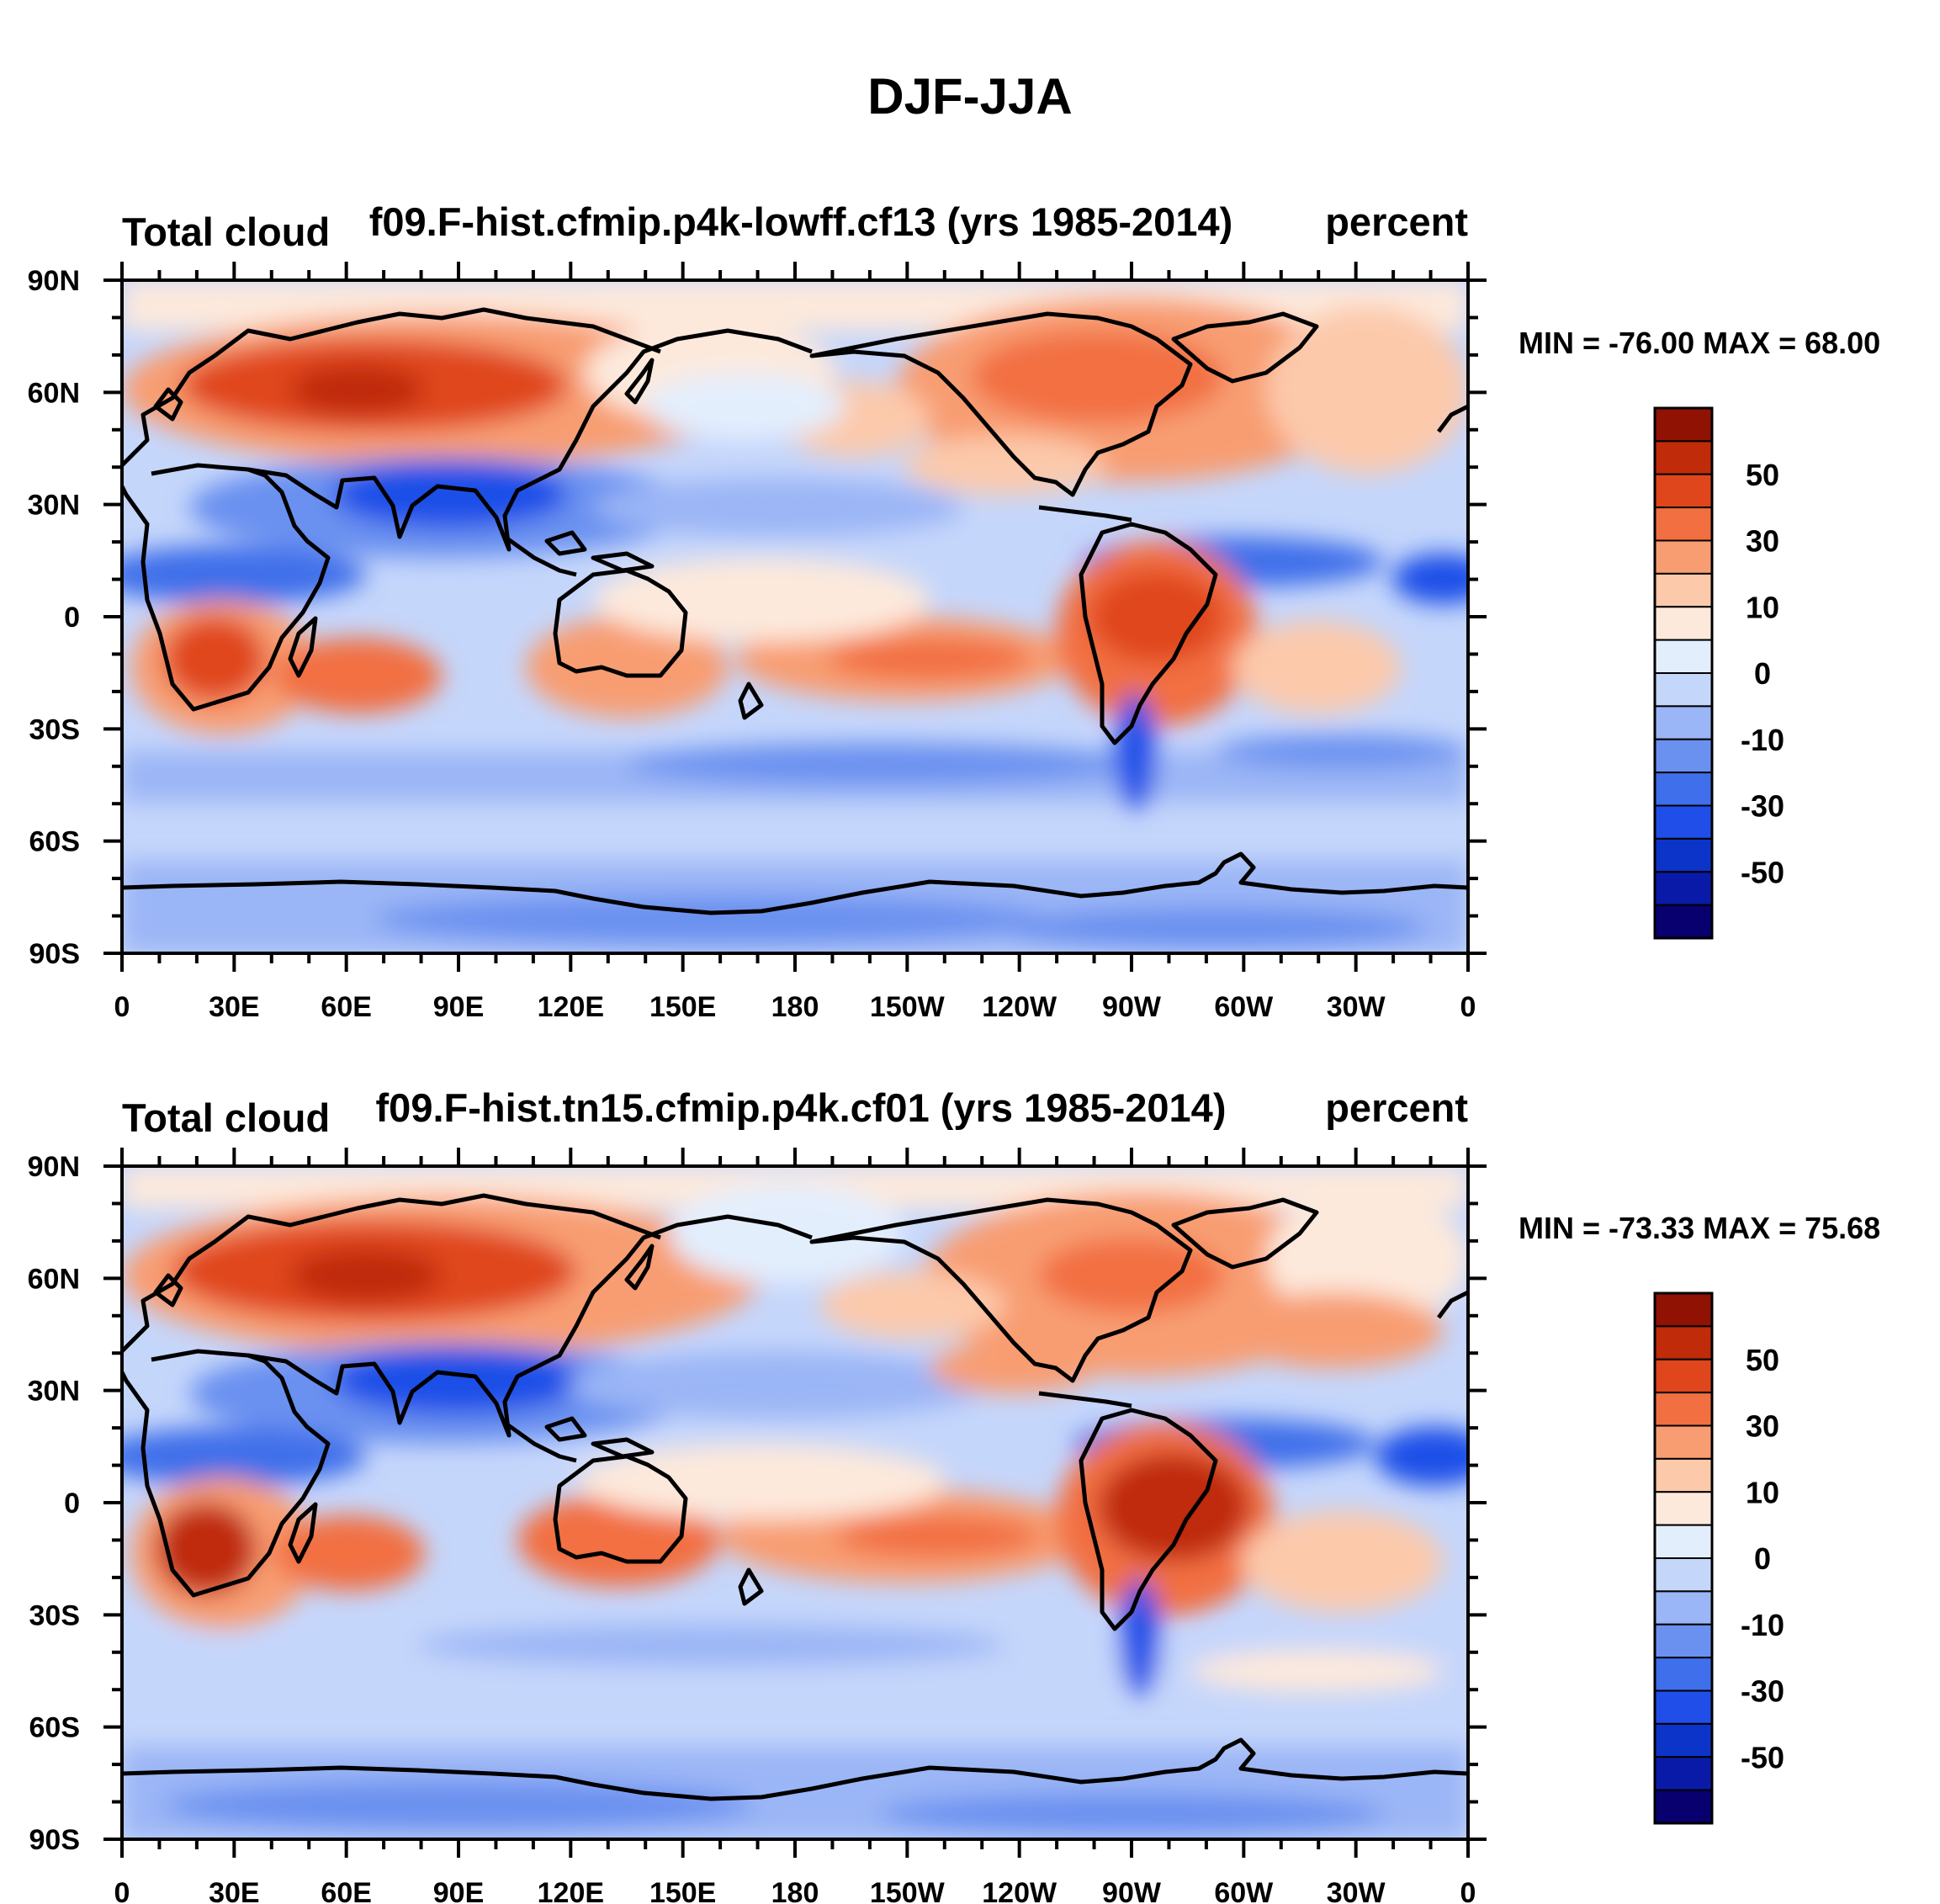 This screenshot has height=1904, width=1940. I want to click on lat-label: 90S, so click(55, 954).